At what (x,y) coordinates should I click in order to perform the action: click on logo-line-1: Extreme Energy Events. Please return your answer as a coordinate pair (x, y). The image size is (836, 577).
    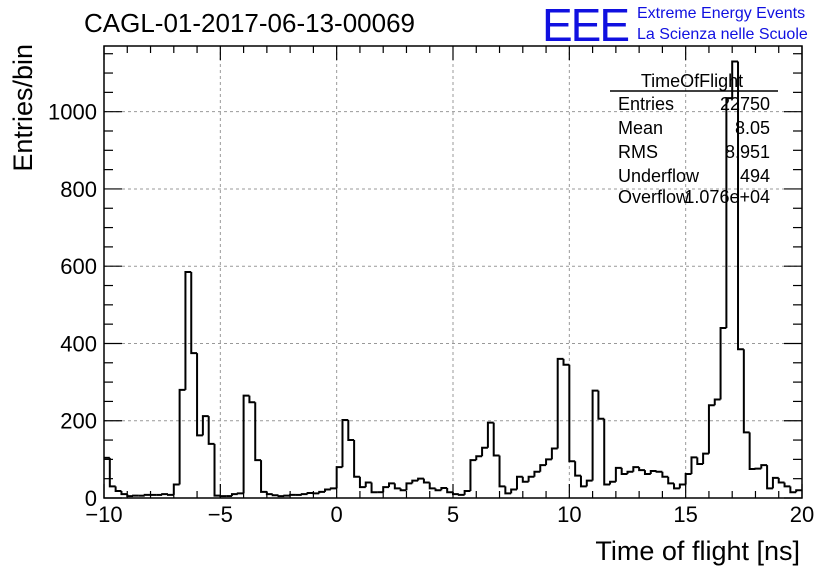
    Looking at the image, I should click on (721, 14).